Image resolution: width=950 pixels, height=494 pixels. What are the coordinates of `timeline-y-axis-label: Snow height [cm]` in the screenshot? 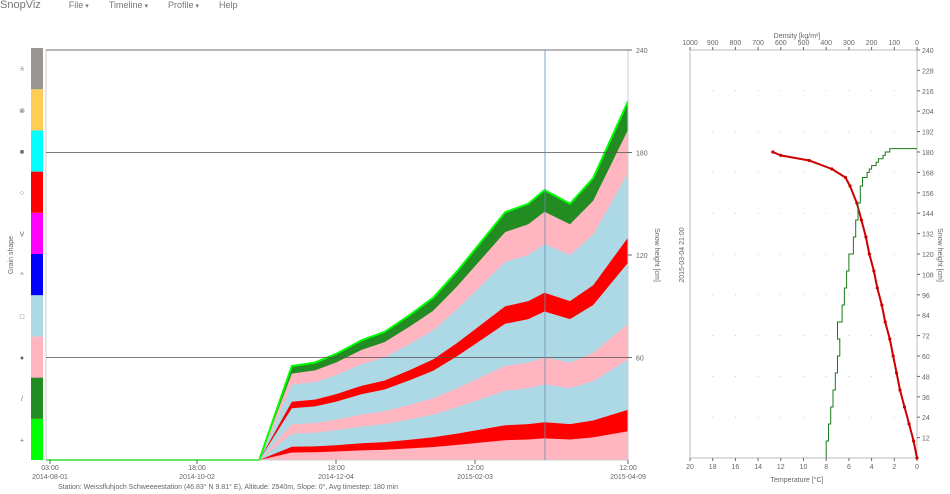 It's located at (656, 255).